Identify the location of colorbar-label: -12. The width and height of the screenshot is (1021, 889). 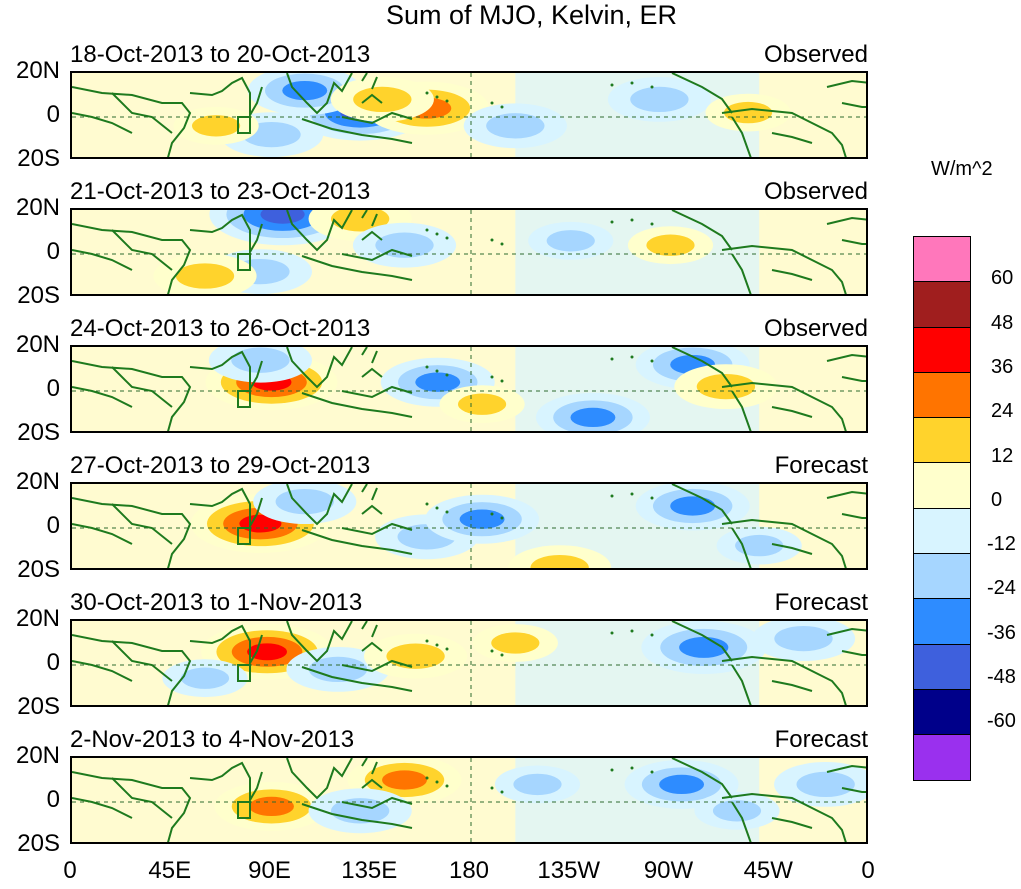
(1001, 544).